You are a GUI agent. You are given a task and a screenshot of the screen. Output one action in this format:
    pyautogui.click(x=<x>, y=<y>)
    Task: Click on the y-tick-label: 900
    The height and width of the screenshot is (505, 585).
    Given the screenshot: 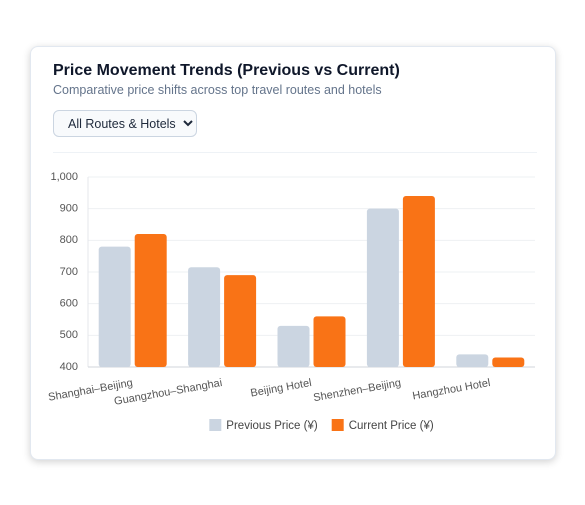 What is the action you would take?
    pyautogui.click(x=69, y=209)
    